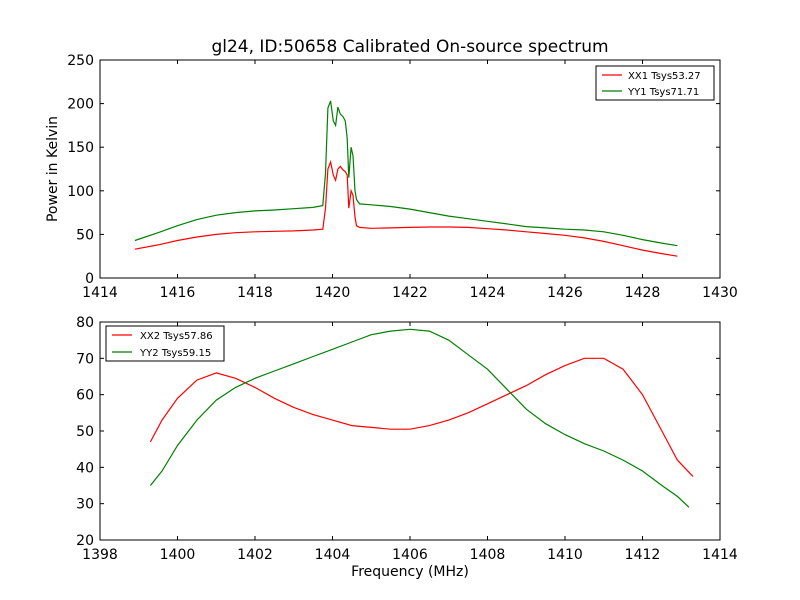 The height and width of the screenshot is (600, 800). What do you see at coordinates (410, 572) in the screenshot?
I see `bottom-x-axis-label: Frequency (MHz)` at bounding box center [410, 572].